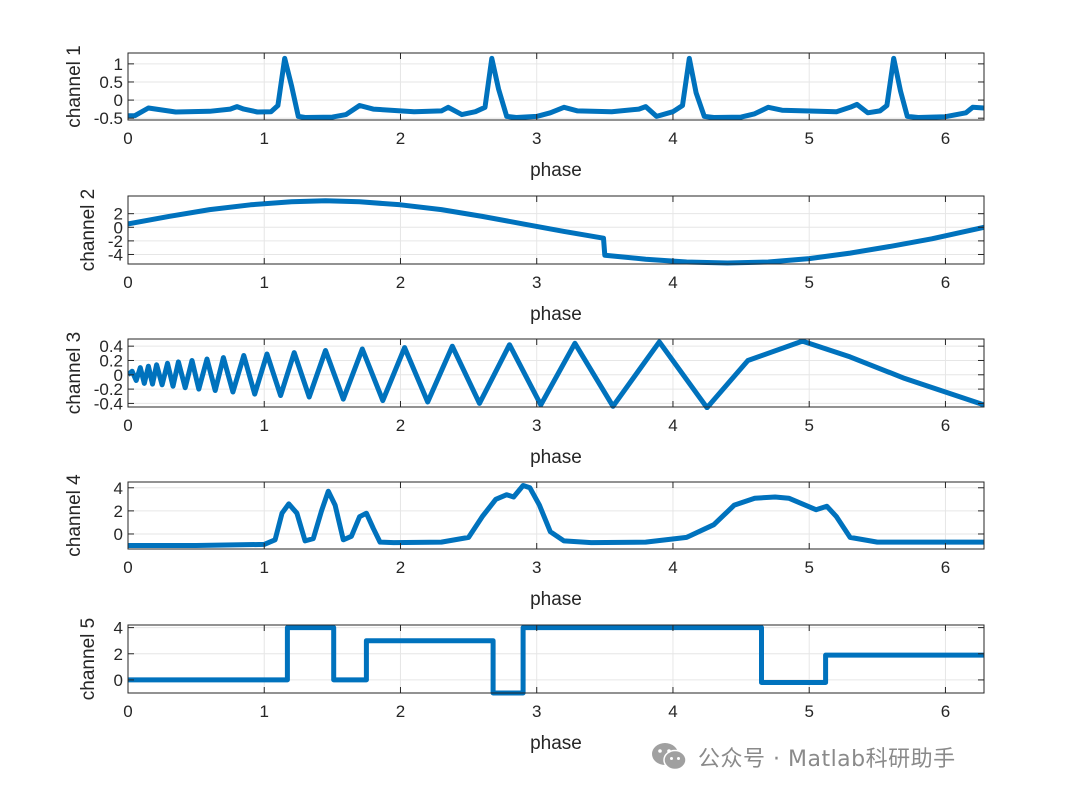  Describe the element at coordinates (111, 360) in the screenshot. I see `y-tick-label: 0.2` at that location.